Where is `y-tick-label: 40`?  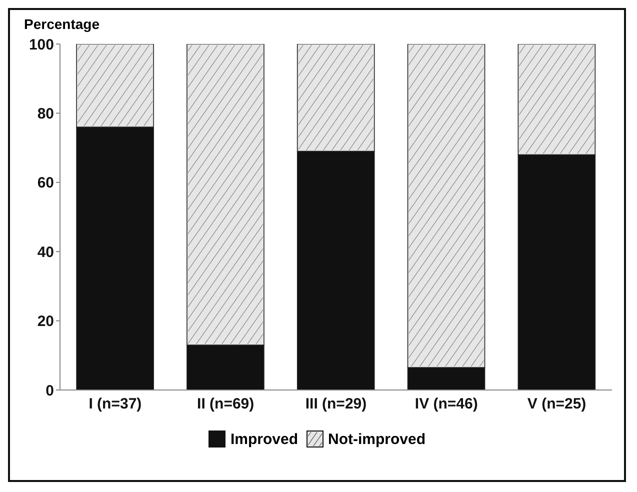 y-tick-label: 40 is located at coordinates (45, 252).